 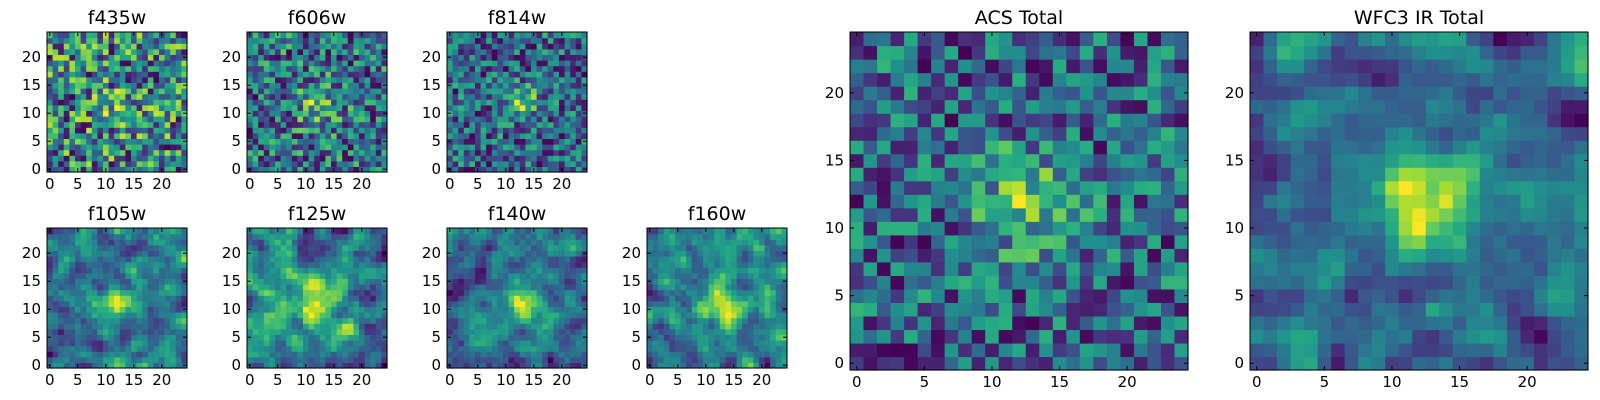 I want to click on axes-frame, so click(x=317, y=102).